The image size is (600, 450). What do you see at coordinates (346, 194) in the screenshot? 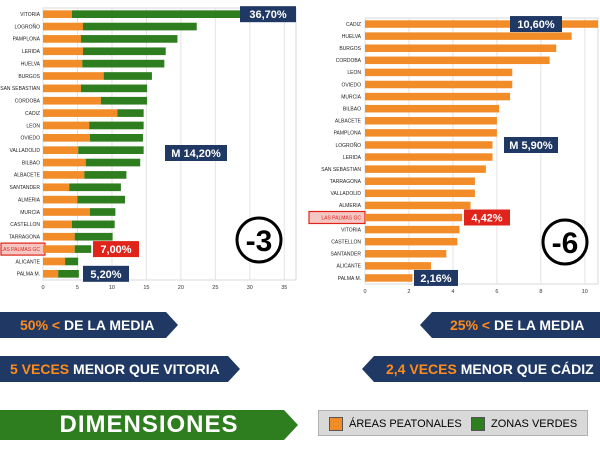
I see `right-category-label: VALLADOLID` at bounding box center [346, 194].